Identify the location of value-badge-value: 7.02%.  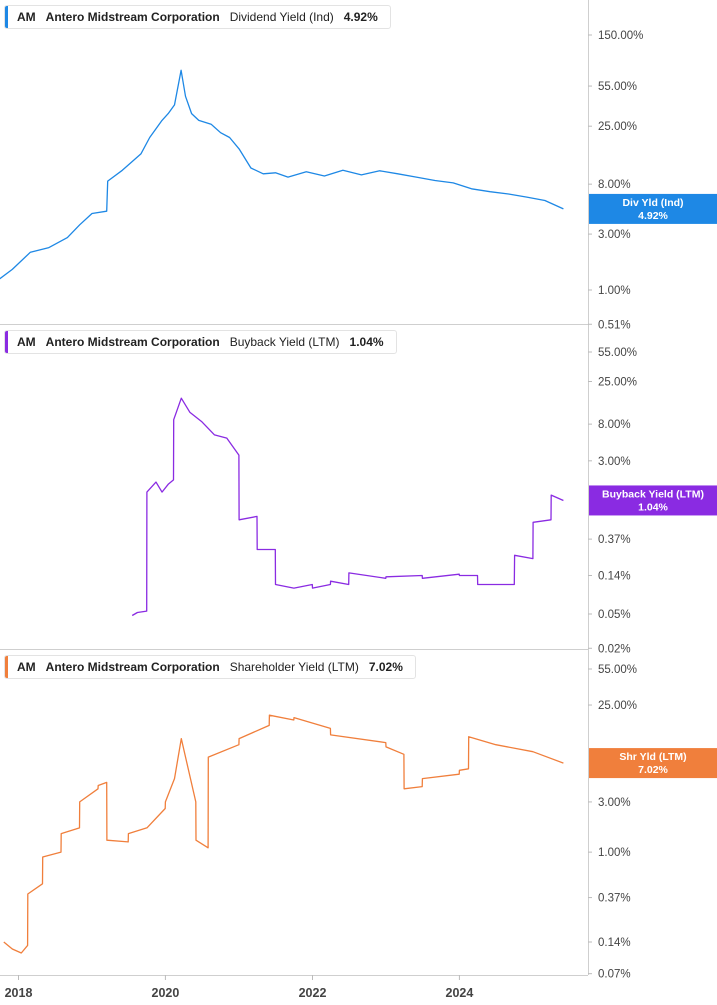
(653, 770).